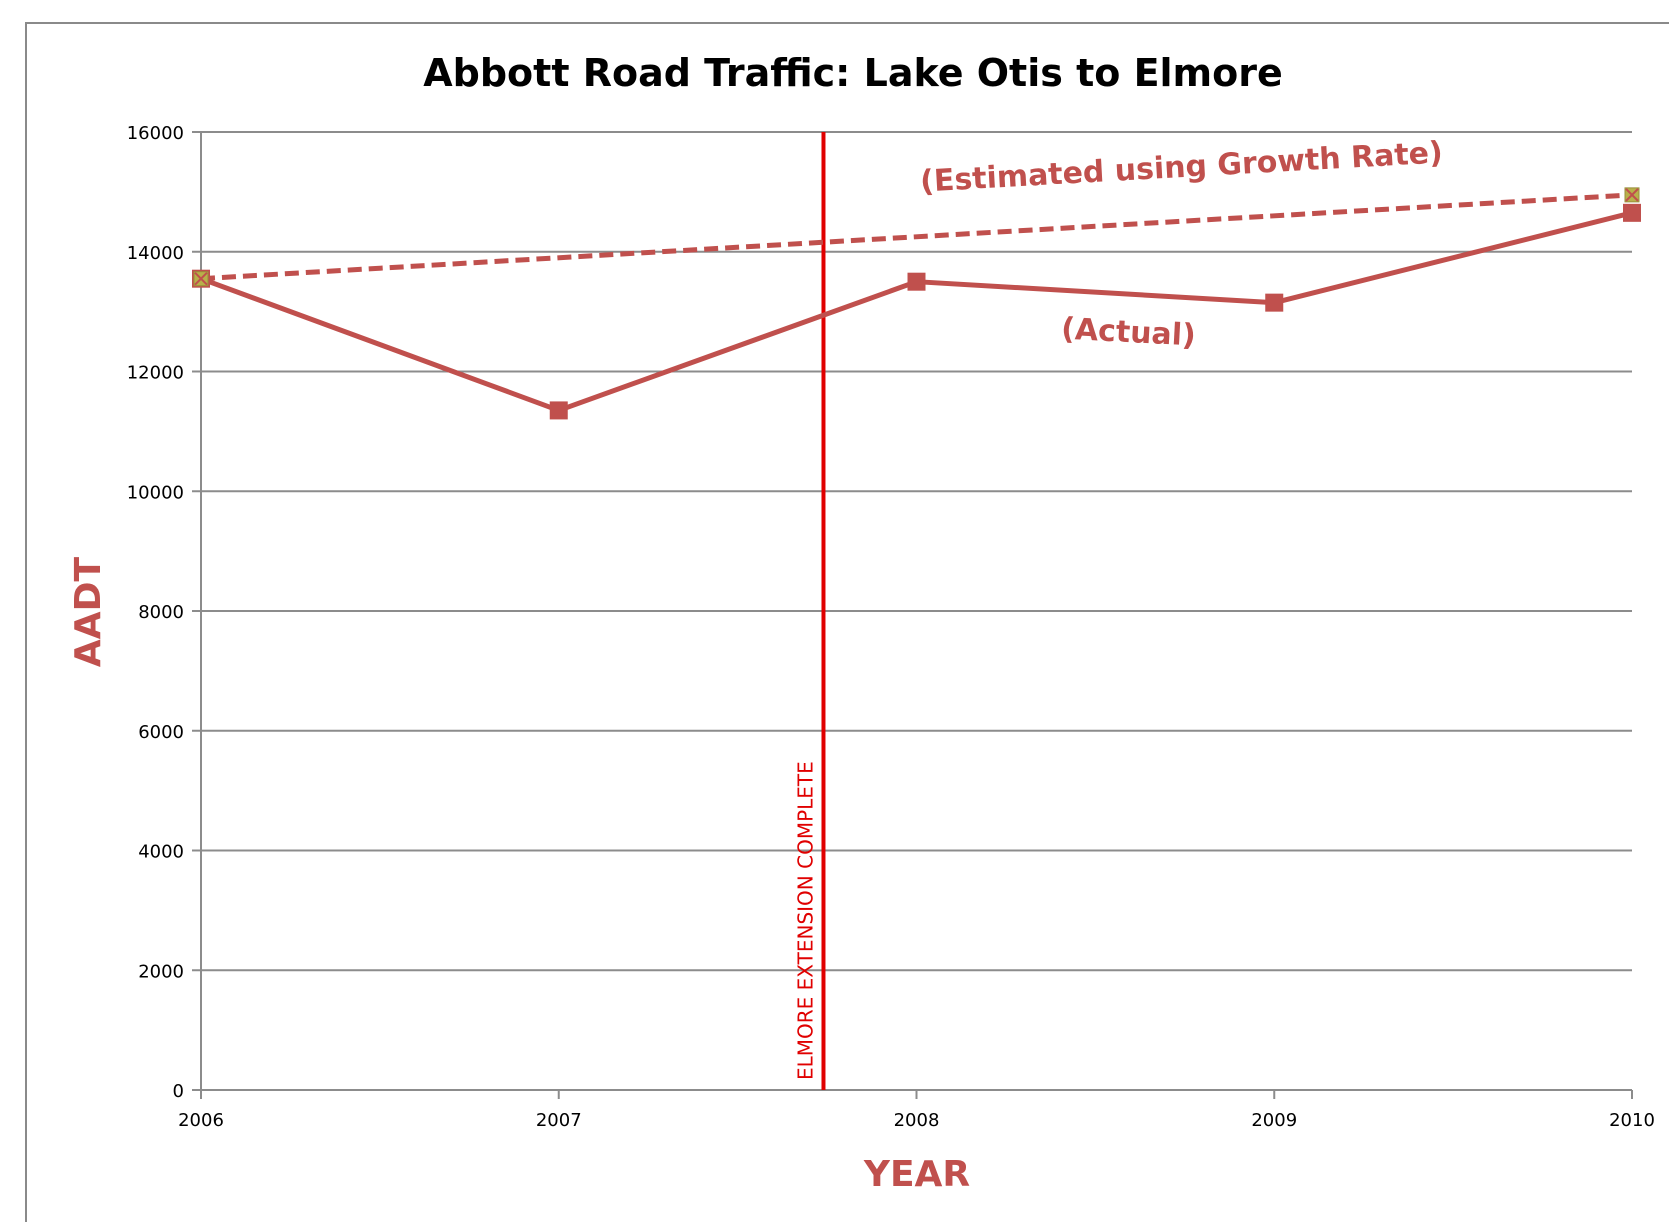 Image resolution: width=1669 pixels, height=1222 pixels. I want to click on x-tick-label-2010: 2010, so click(1632, 1120).